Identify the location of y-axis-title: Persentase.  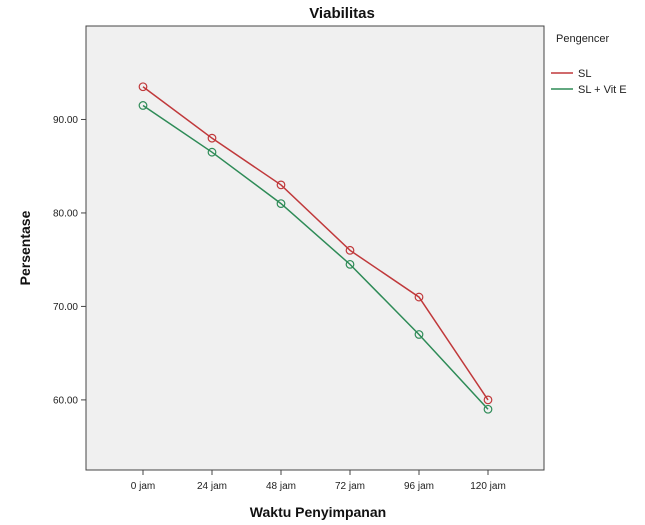
(25, 247).